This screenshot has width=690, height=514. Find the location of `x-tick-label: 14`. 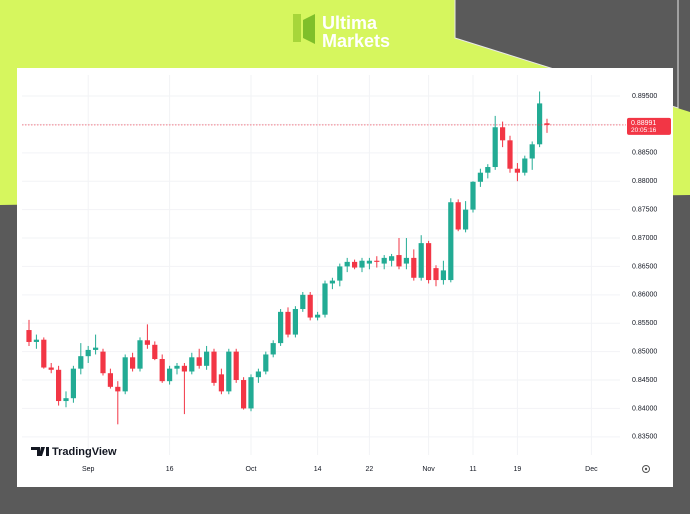

x-tick-label: 14 is located at coordinates (318, 469).